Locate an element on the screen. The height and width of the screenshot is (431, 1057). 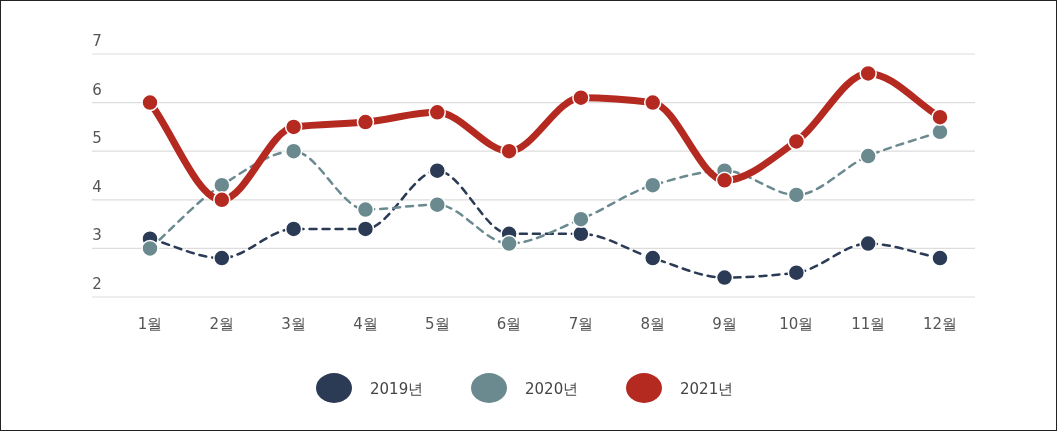
x-tick-label: 11월 is located at coordinates (868, 324).